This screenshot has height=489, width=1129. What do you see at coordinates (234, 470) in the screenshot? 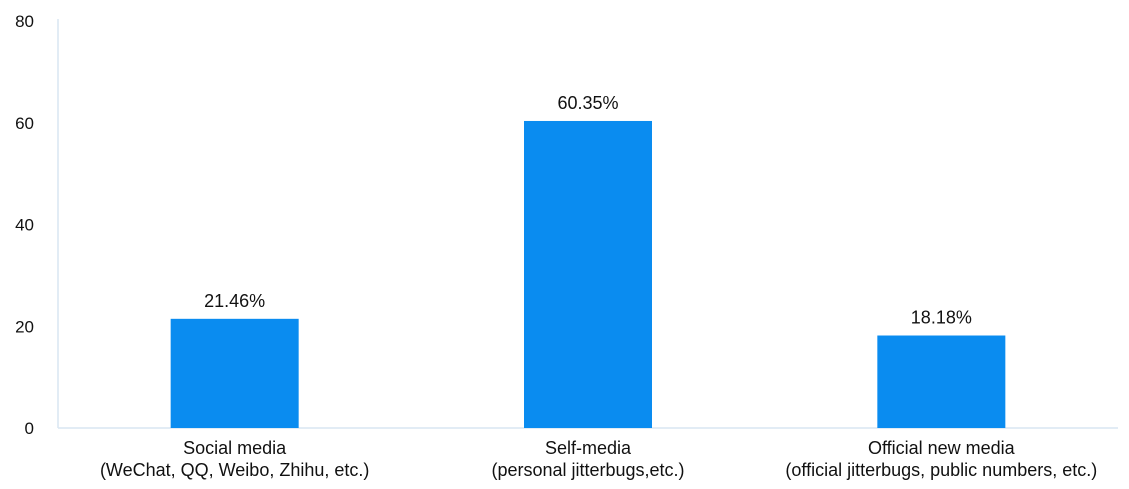
I see `category-sublabel: (WeChat, QQ, Weibo, Zhihu, etc.)` at bounding box center [234, 470].